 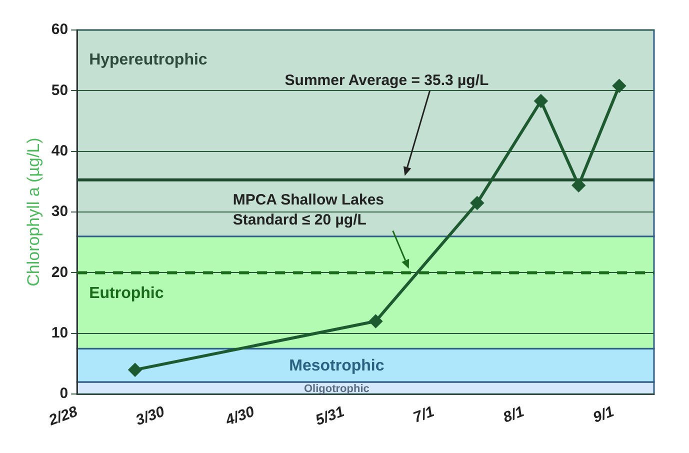 What do you see at coordinates (59, 151) in the screenshot?
I see `y-tick-label: 40` at bounding box center [59, 151].